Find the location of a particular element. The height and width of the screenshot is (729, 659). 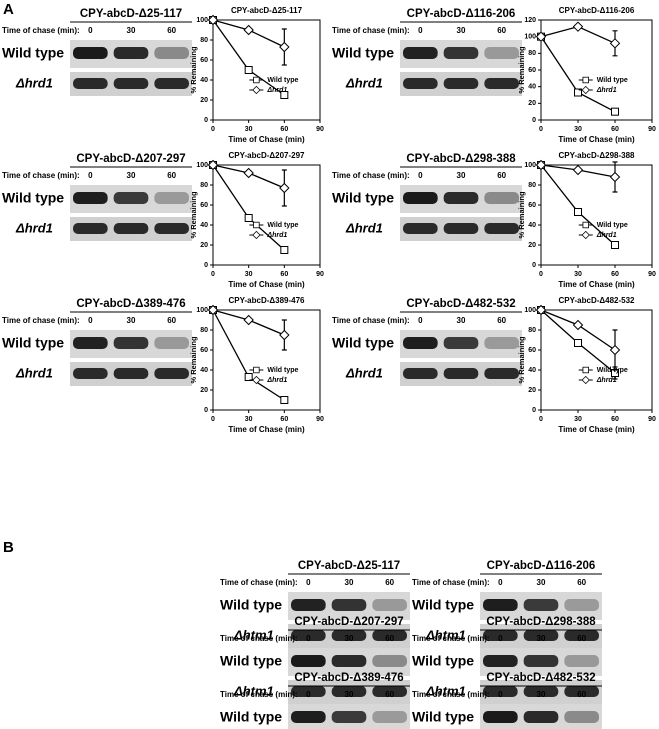

blot-title: CPY-abcD-Δ207-297 is located at coordinates (348, 622).